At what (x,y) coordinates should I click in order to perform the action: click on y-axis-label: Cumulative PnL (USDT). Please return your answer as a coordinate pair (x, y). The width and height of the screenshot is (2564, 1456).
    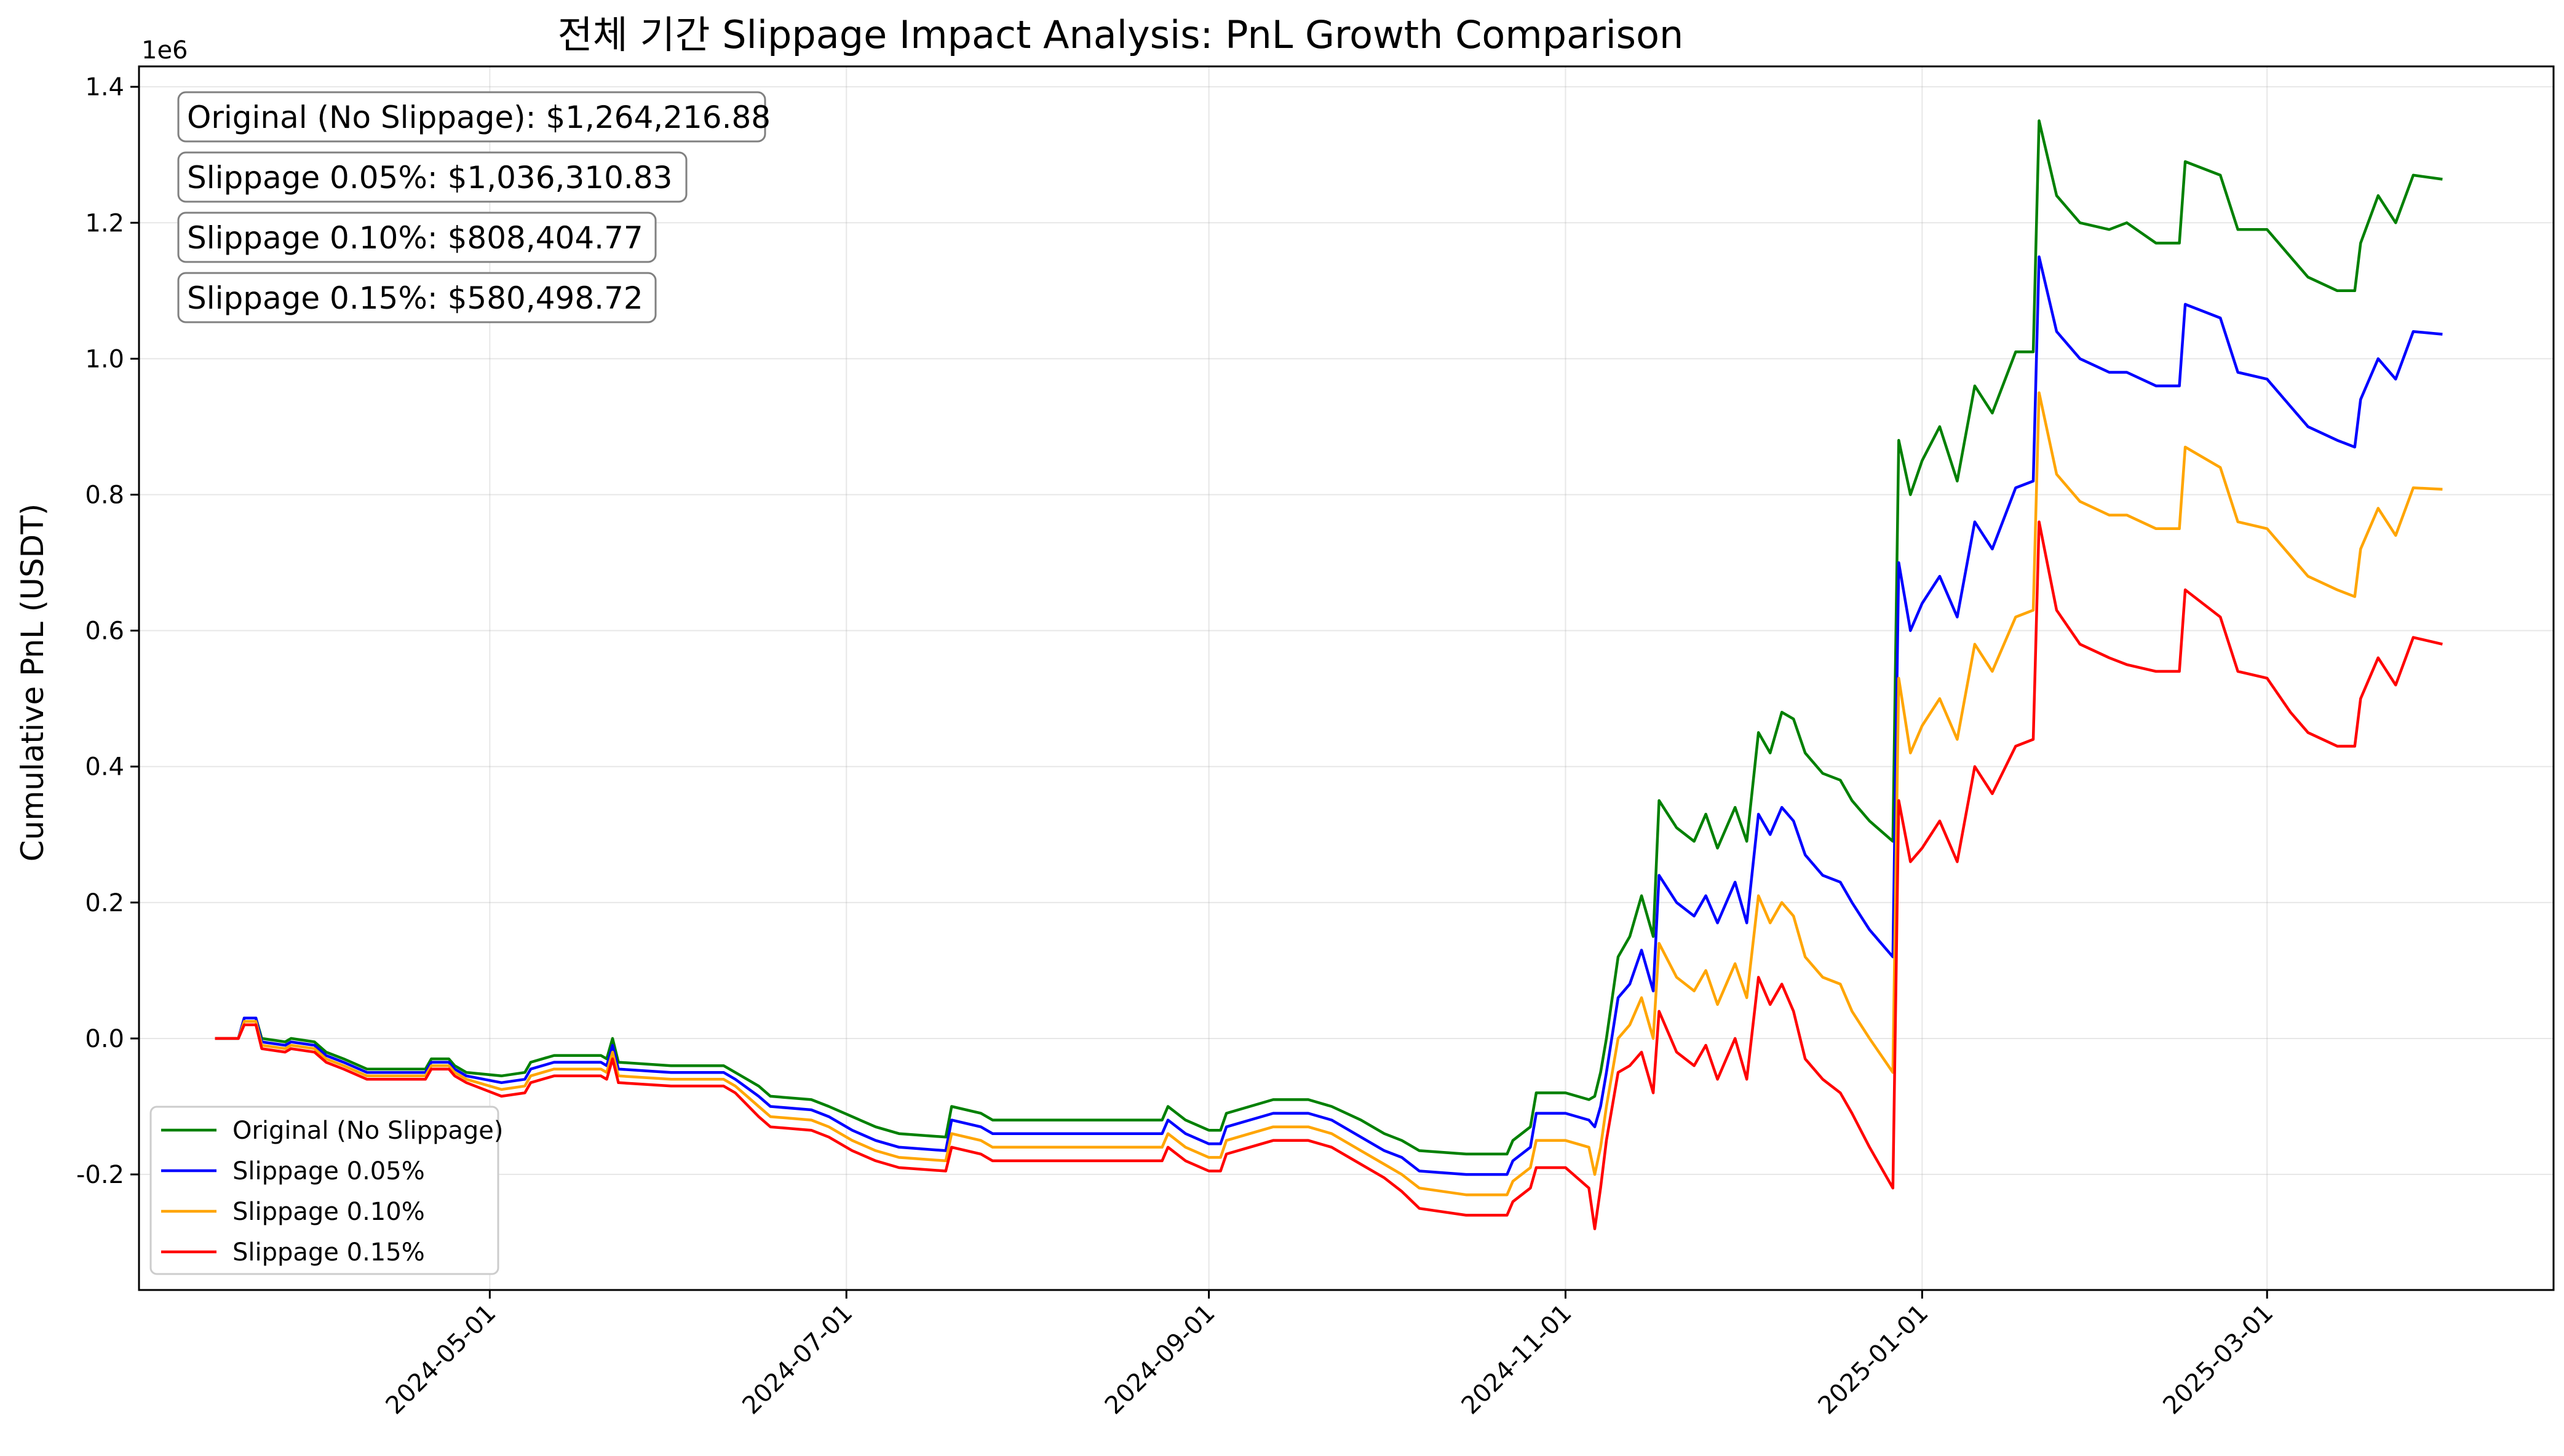
    Looking at the image, I should click on (32, 682).